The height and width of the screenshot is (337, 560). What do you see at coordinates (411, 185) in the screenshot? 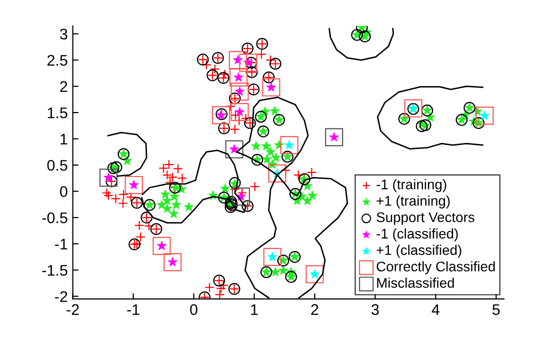
I see `legend-label: -1 (training)` at bounding box center [411, 185].